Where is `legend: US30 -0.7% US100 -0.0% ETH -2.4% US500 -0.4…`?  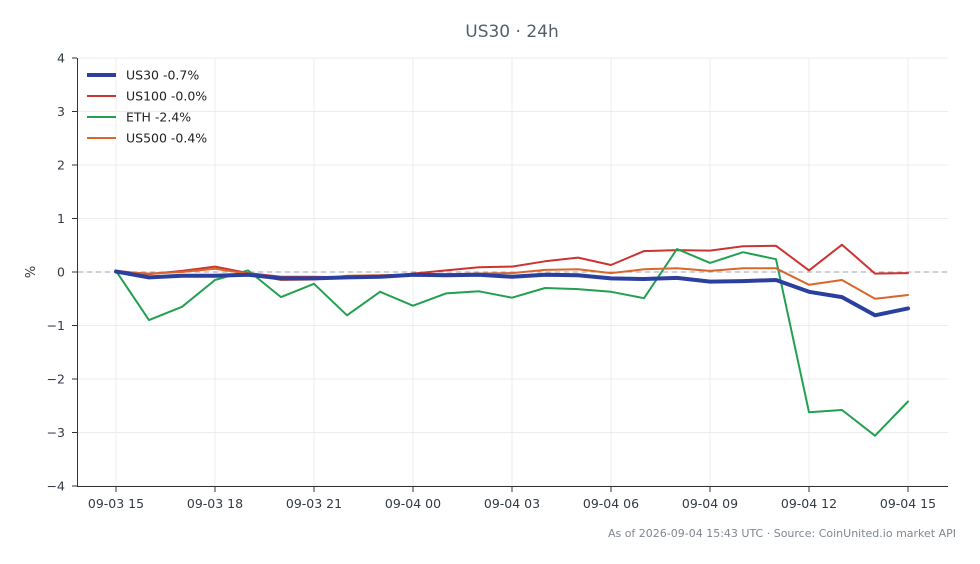 legend: US30 -0.7% US100 -0.0% ETH -2.4% US500 -0.4… is located at coordinates (147, 107).